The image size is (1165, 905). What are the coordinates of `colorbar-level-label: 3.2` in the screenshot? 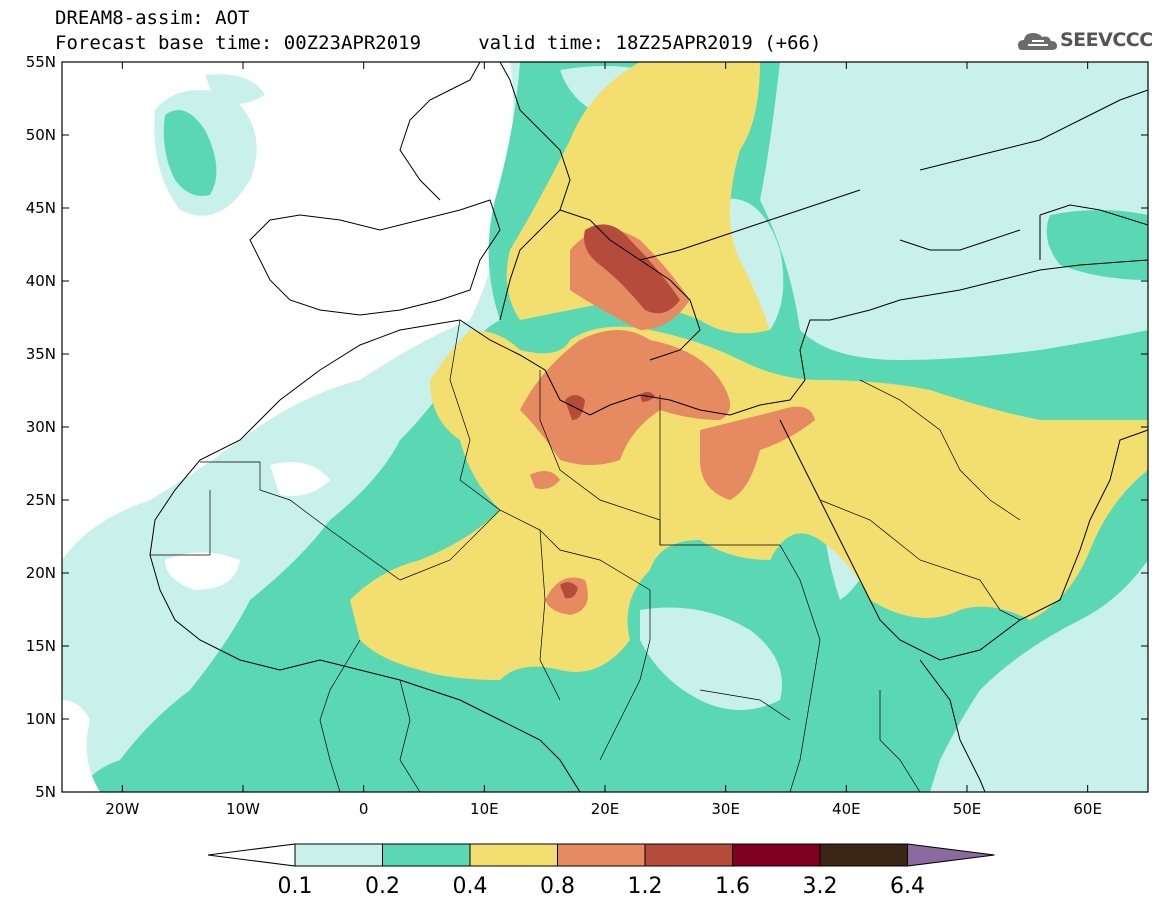 It's located at (820, 886).